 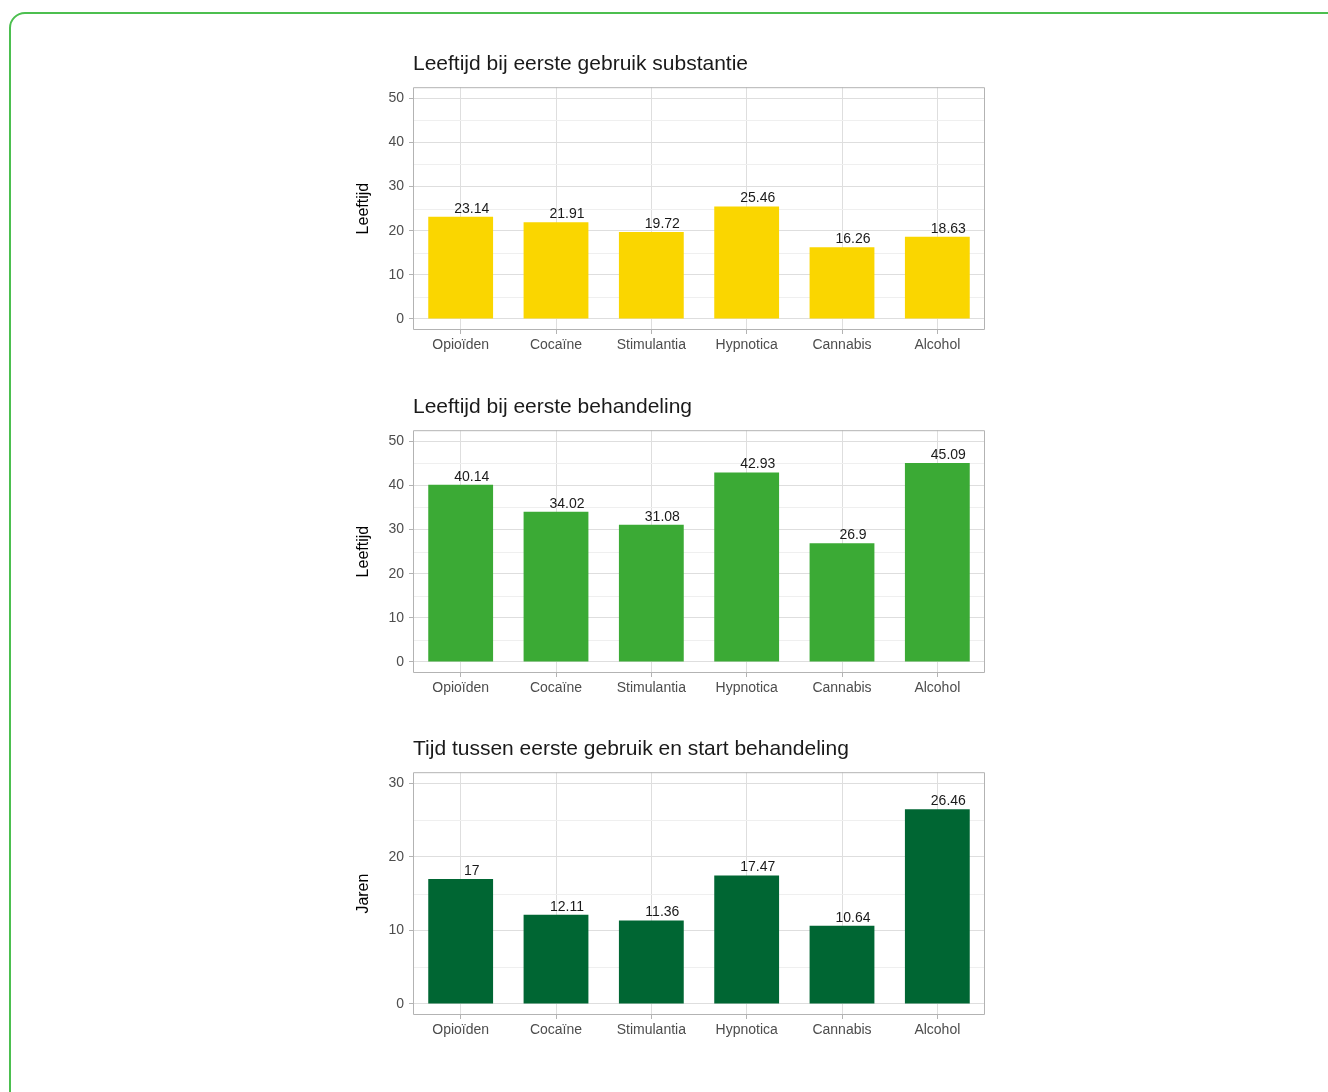 What do you see at coordinates (758, 462) in the screenshot?
I see `data-label: 42.93` at bounding box center [758, 462].